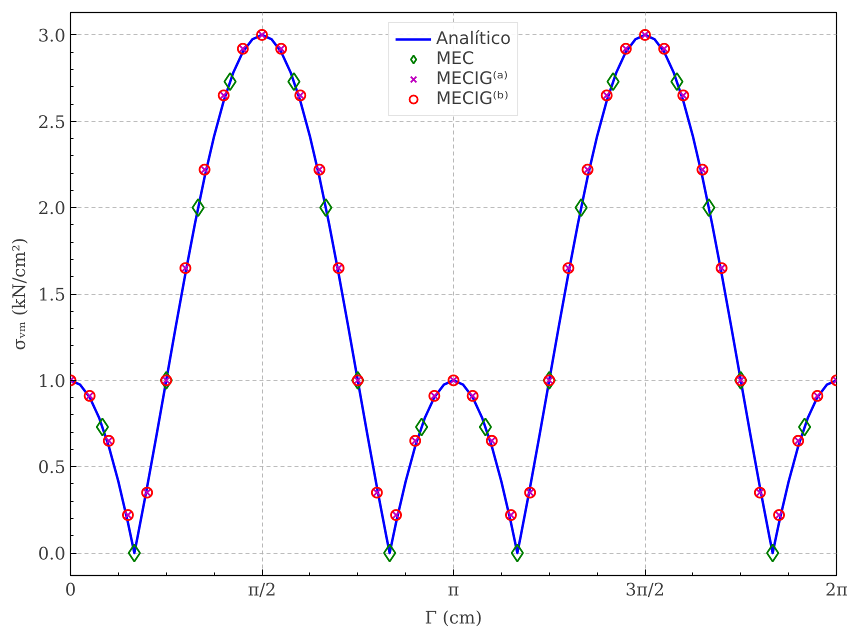 This screenshot has height=639, width=854. I want to click on x-axis-title: Γ (cm), so click(453, 618).